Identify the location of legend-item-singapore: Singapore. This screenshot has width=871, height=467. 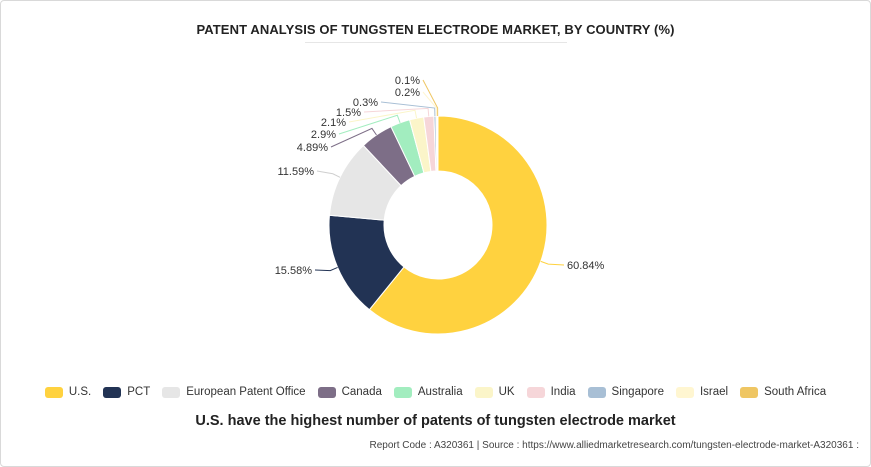
(625, 392).